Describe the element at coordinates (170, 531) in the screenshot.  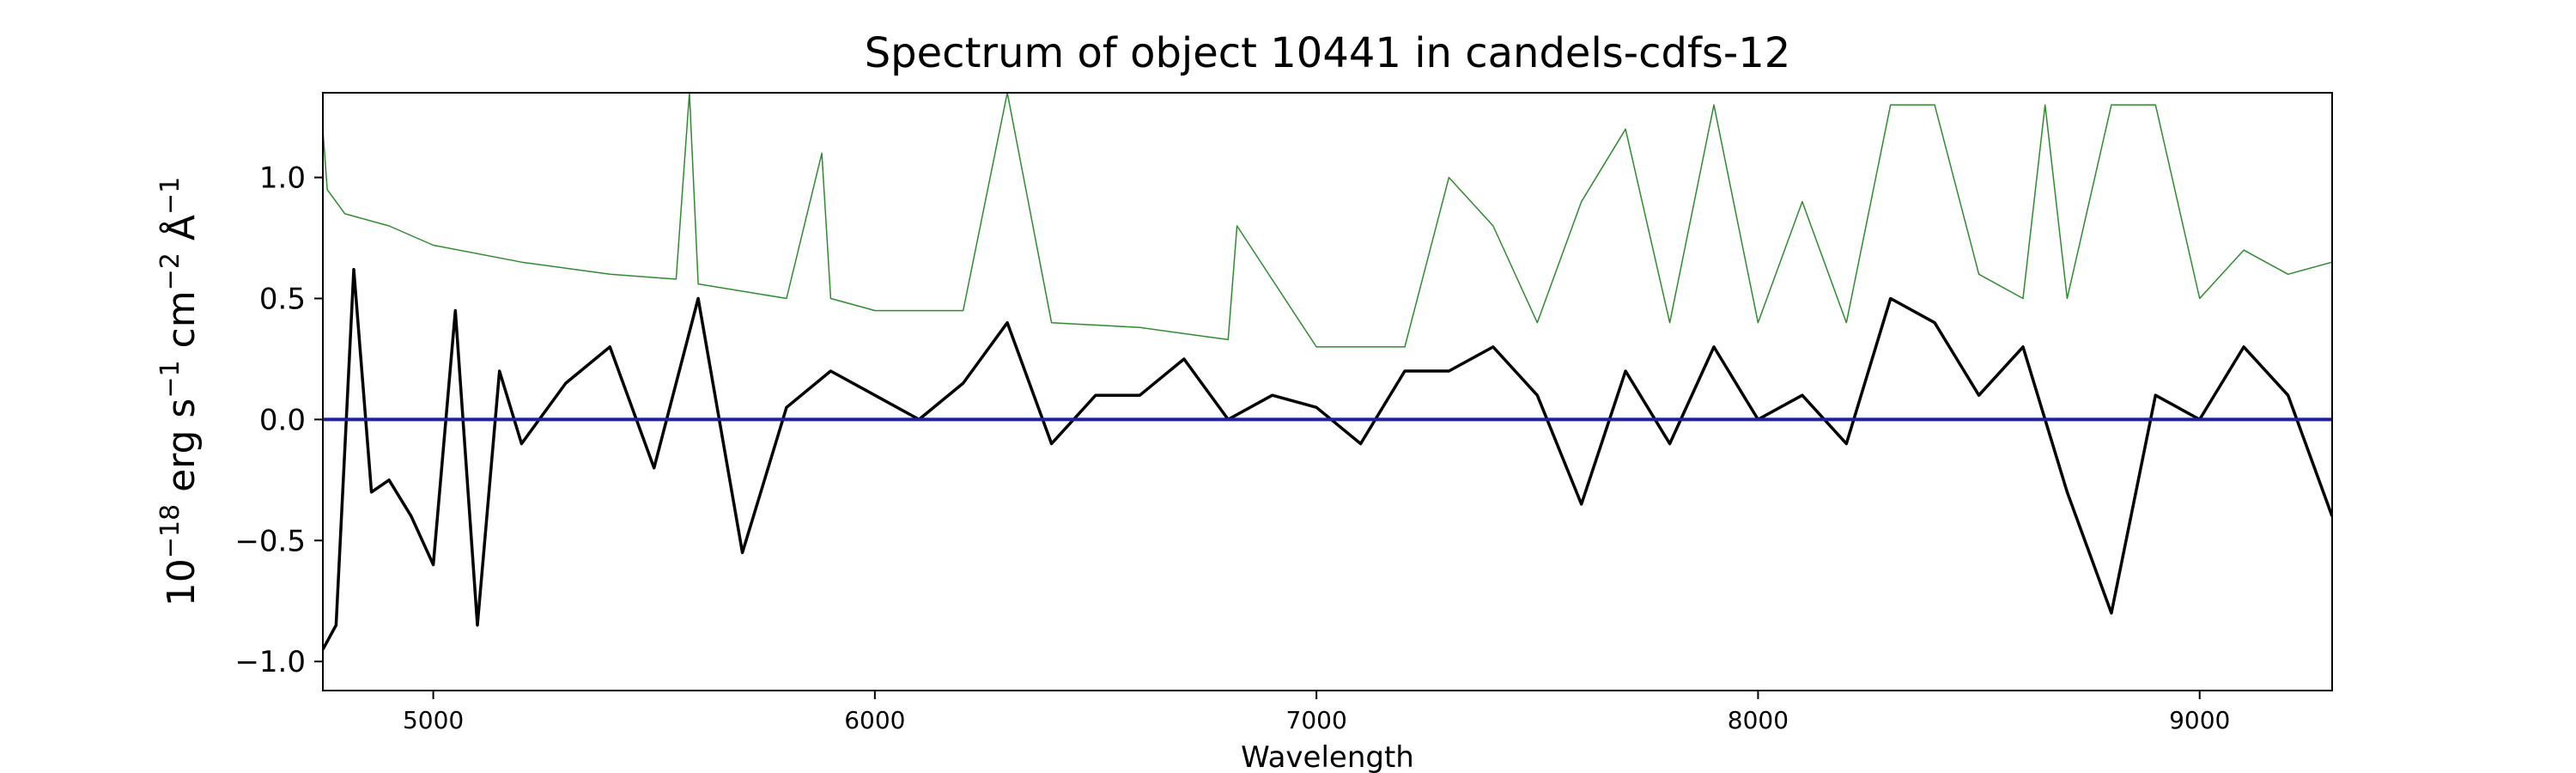
I see `y-axis-label-exp: −18` at that location.